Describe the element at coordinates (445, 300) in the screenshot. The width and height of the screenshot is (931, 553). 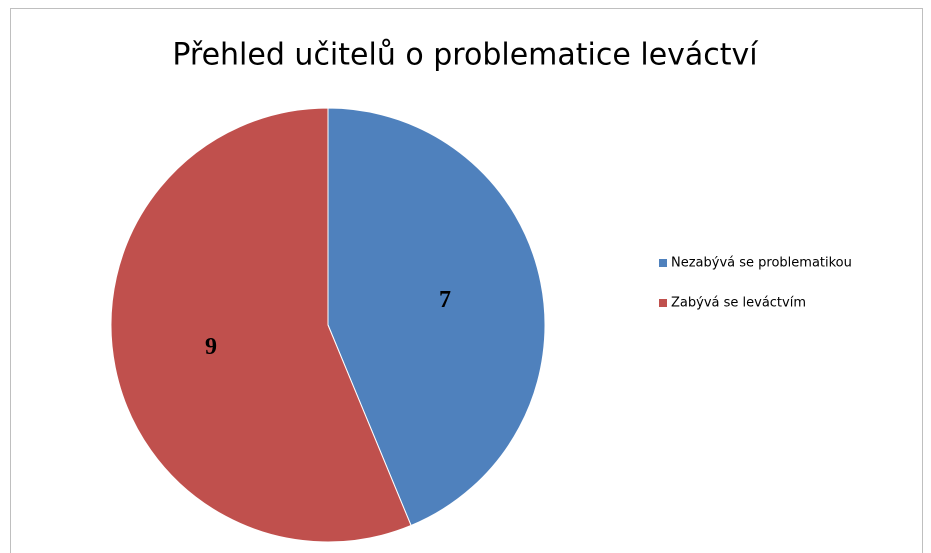
I see `data-label: 7` at that location.